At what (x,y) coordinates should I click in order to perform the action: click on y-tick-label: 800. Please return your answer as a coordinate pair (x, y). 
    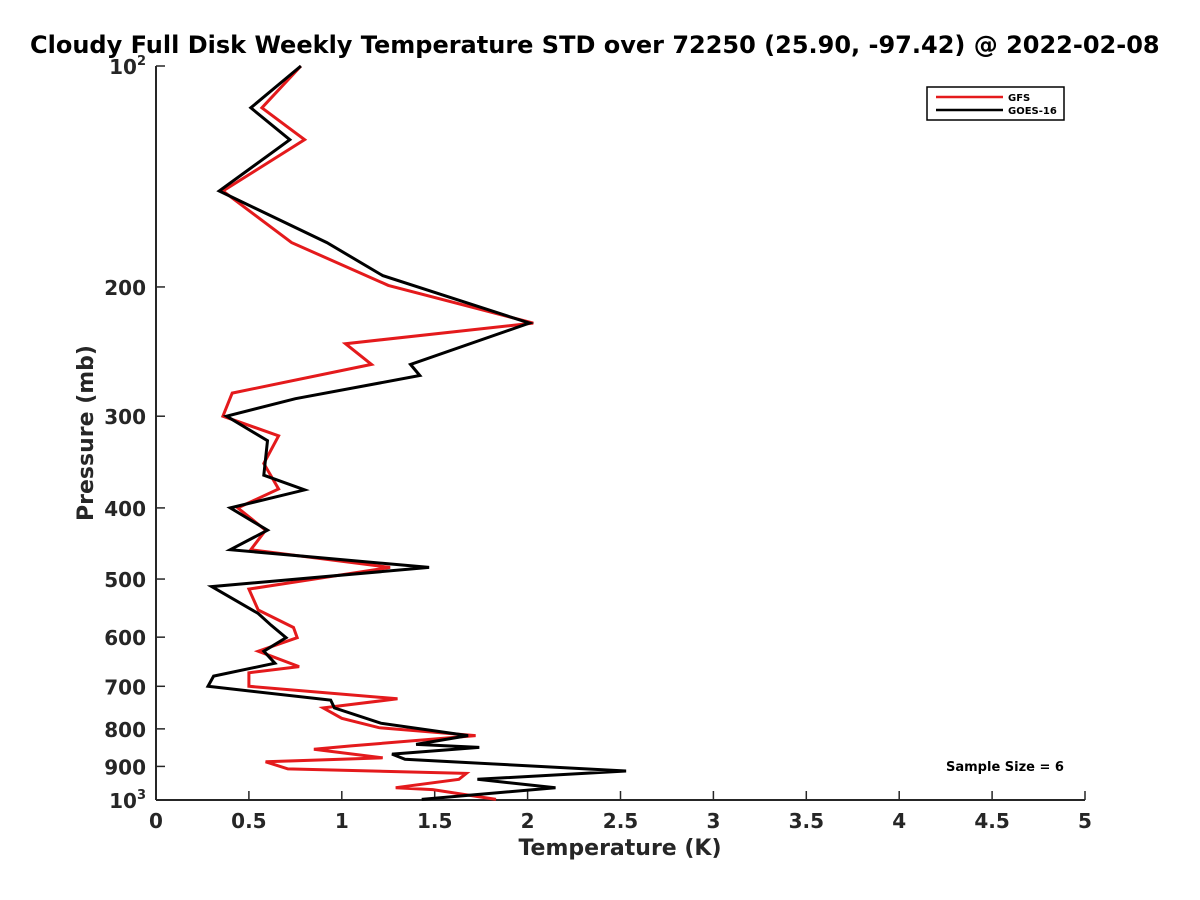
    Looking at the image, I should click on (125, 730).